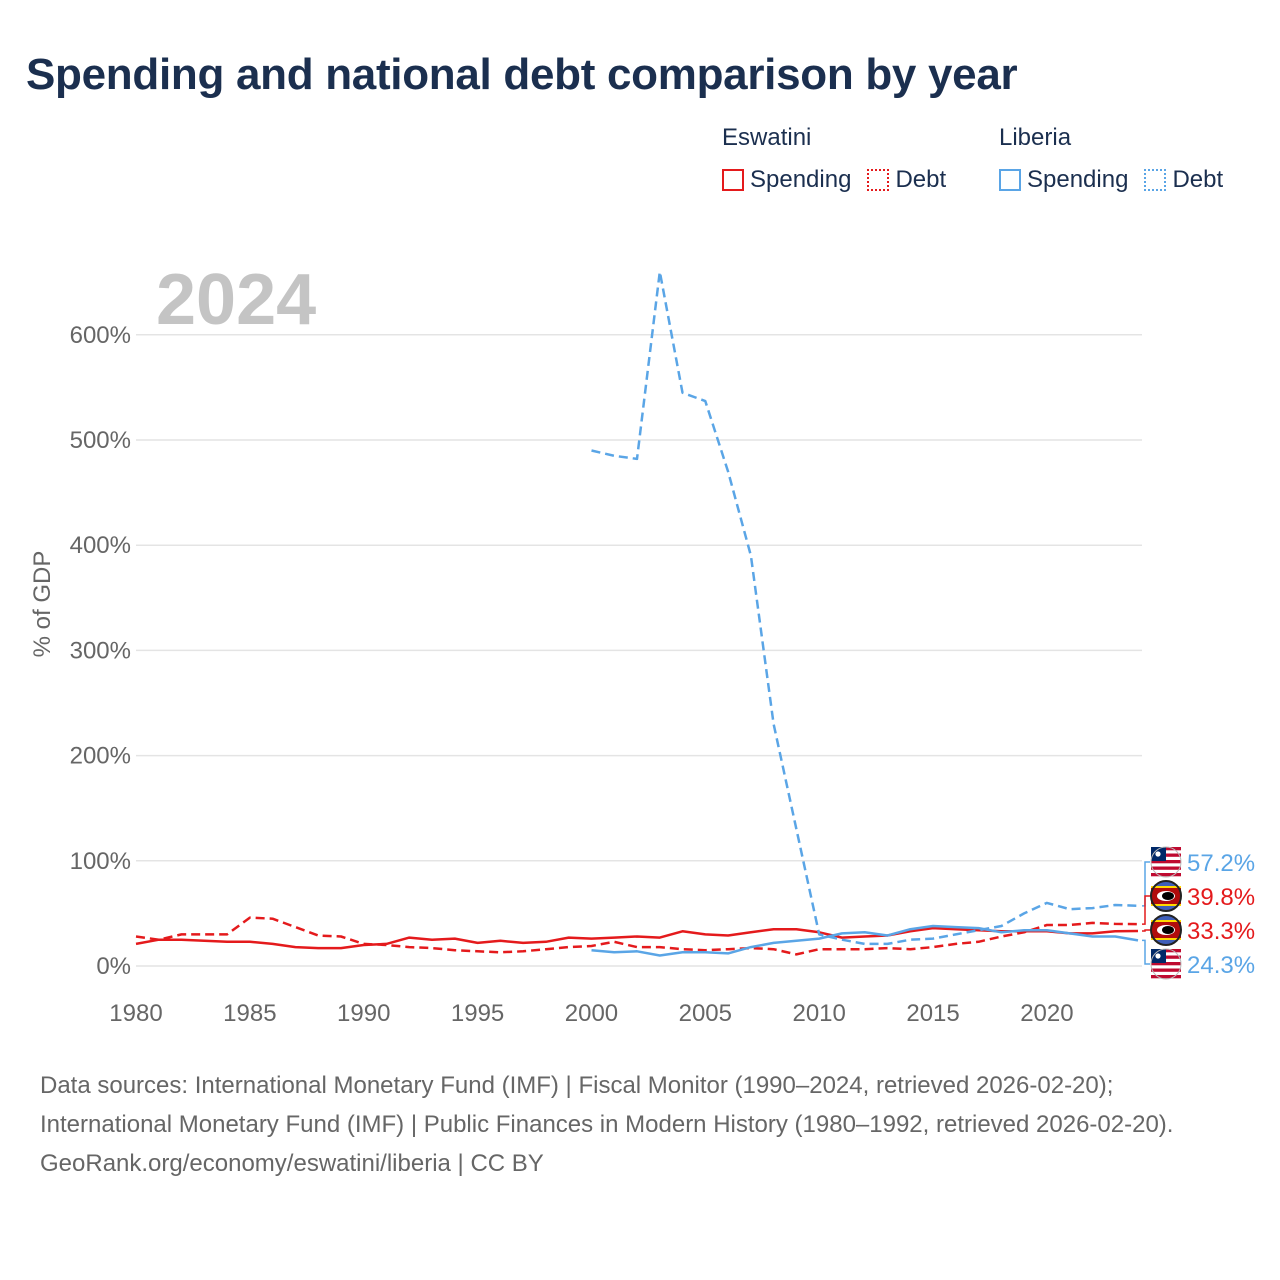 The width and height of the screenshot is (1280, 1280). I want to click on legend-item-eswatini-spending: Spending, so click(786, 180).